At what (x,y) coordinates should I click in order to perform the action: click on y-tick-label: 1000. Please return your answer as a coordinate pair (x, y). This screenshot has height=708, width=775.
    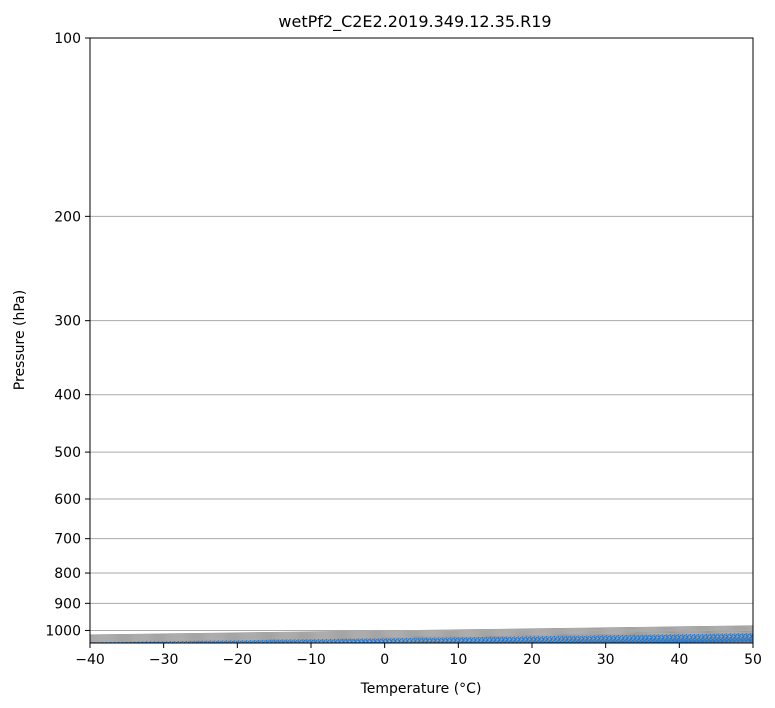
    Looking at the image, I should click on (63, 631).